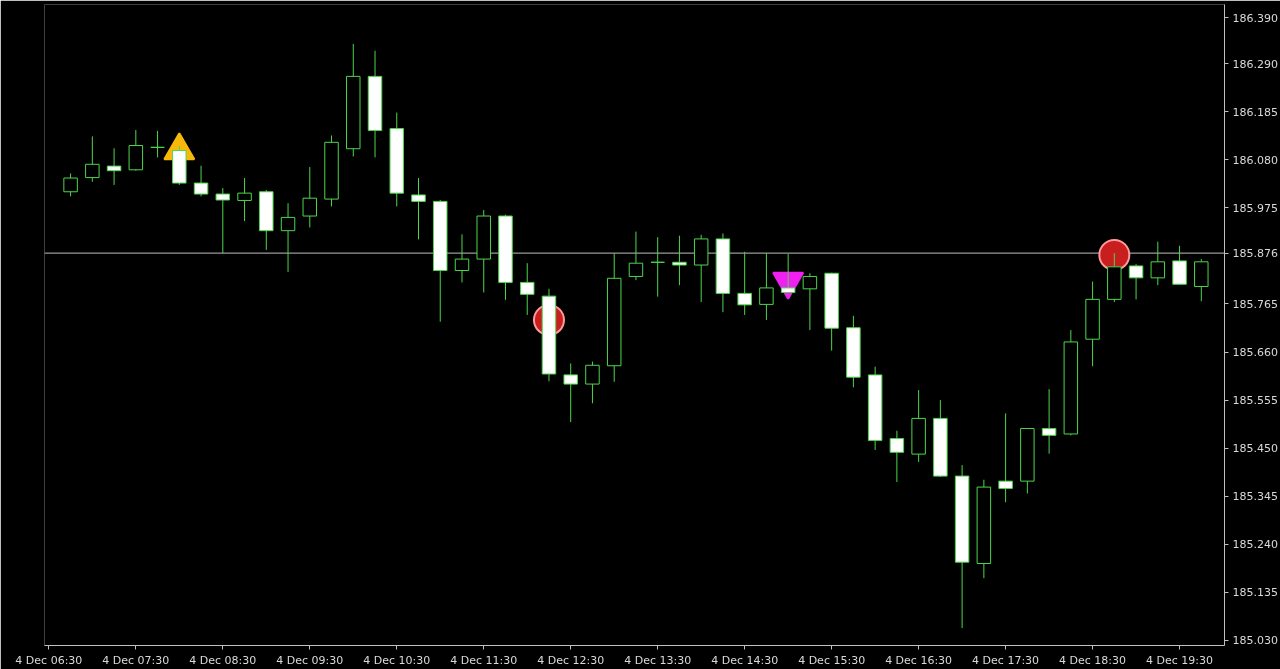  Describe the element at coordinates (1255, 160) in the screenshot. I see `y-tick-label: 186.080` at that location.